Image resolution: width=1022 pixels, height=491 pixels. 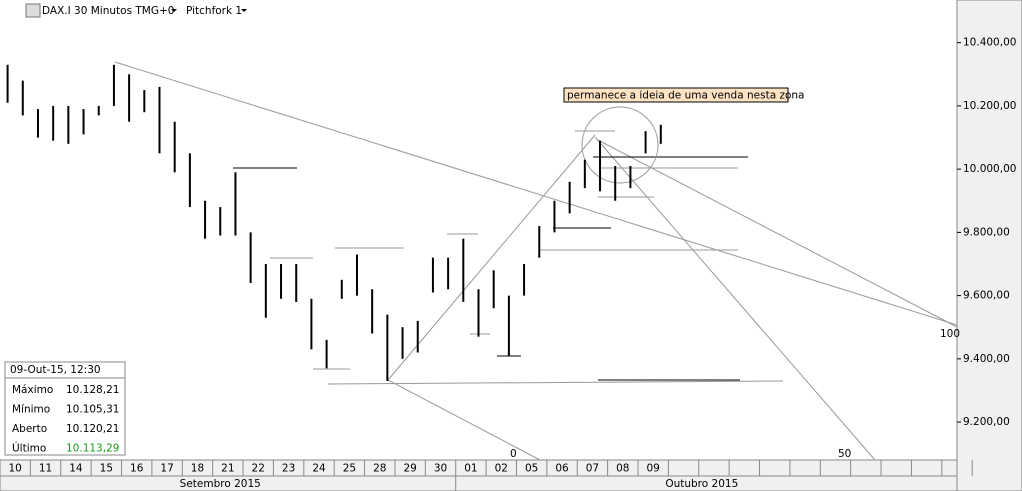 What do you see at coordinates (29, 448) in the screenshot?
I see `info-label: Último` at bounding box center [29, 448].